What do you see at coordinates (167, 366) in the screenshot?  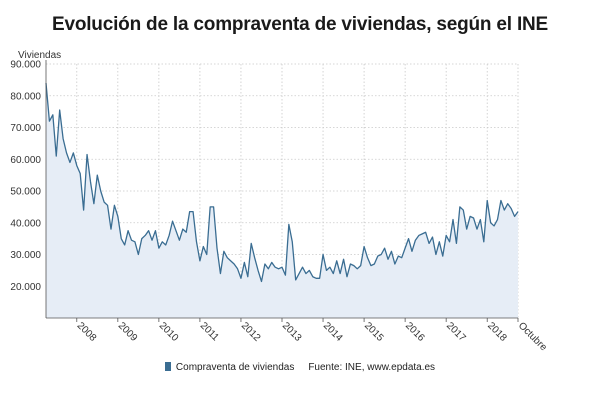 I see `legend-swatch` at bounding box center [167, 366].